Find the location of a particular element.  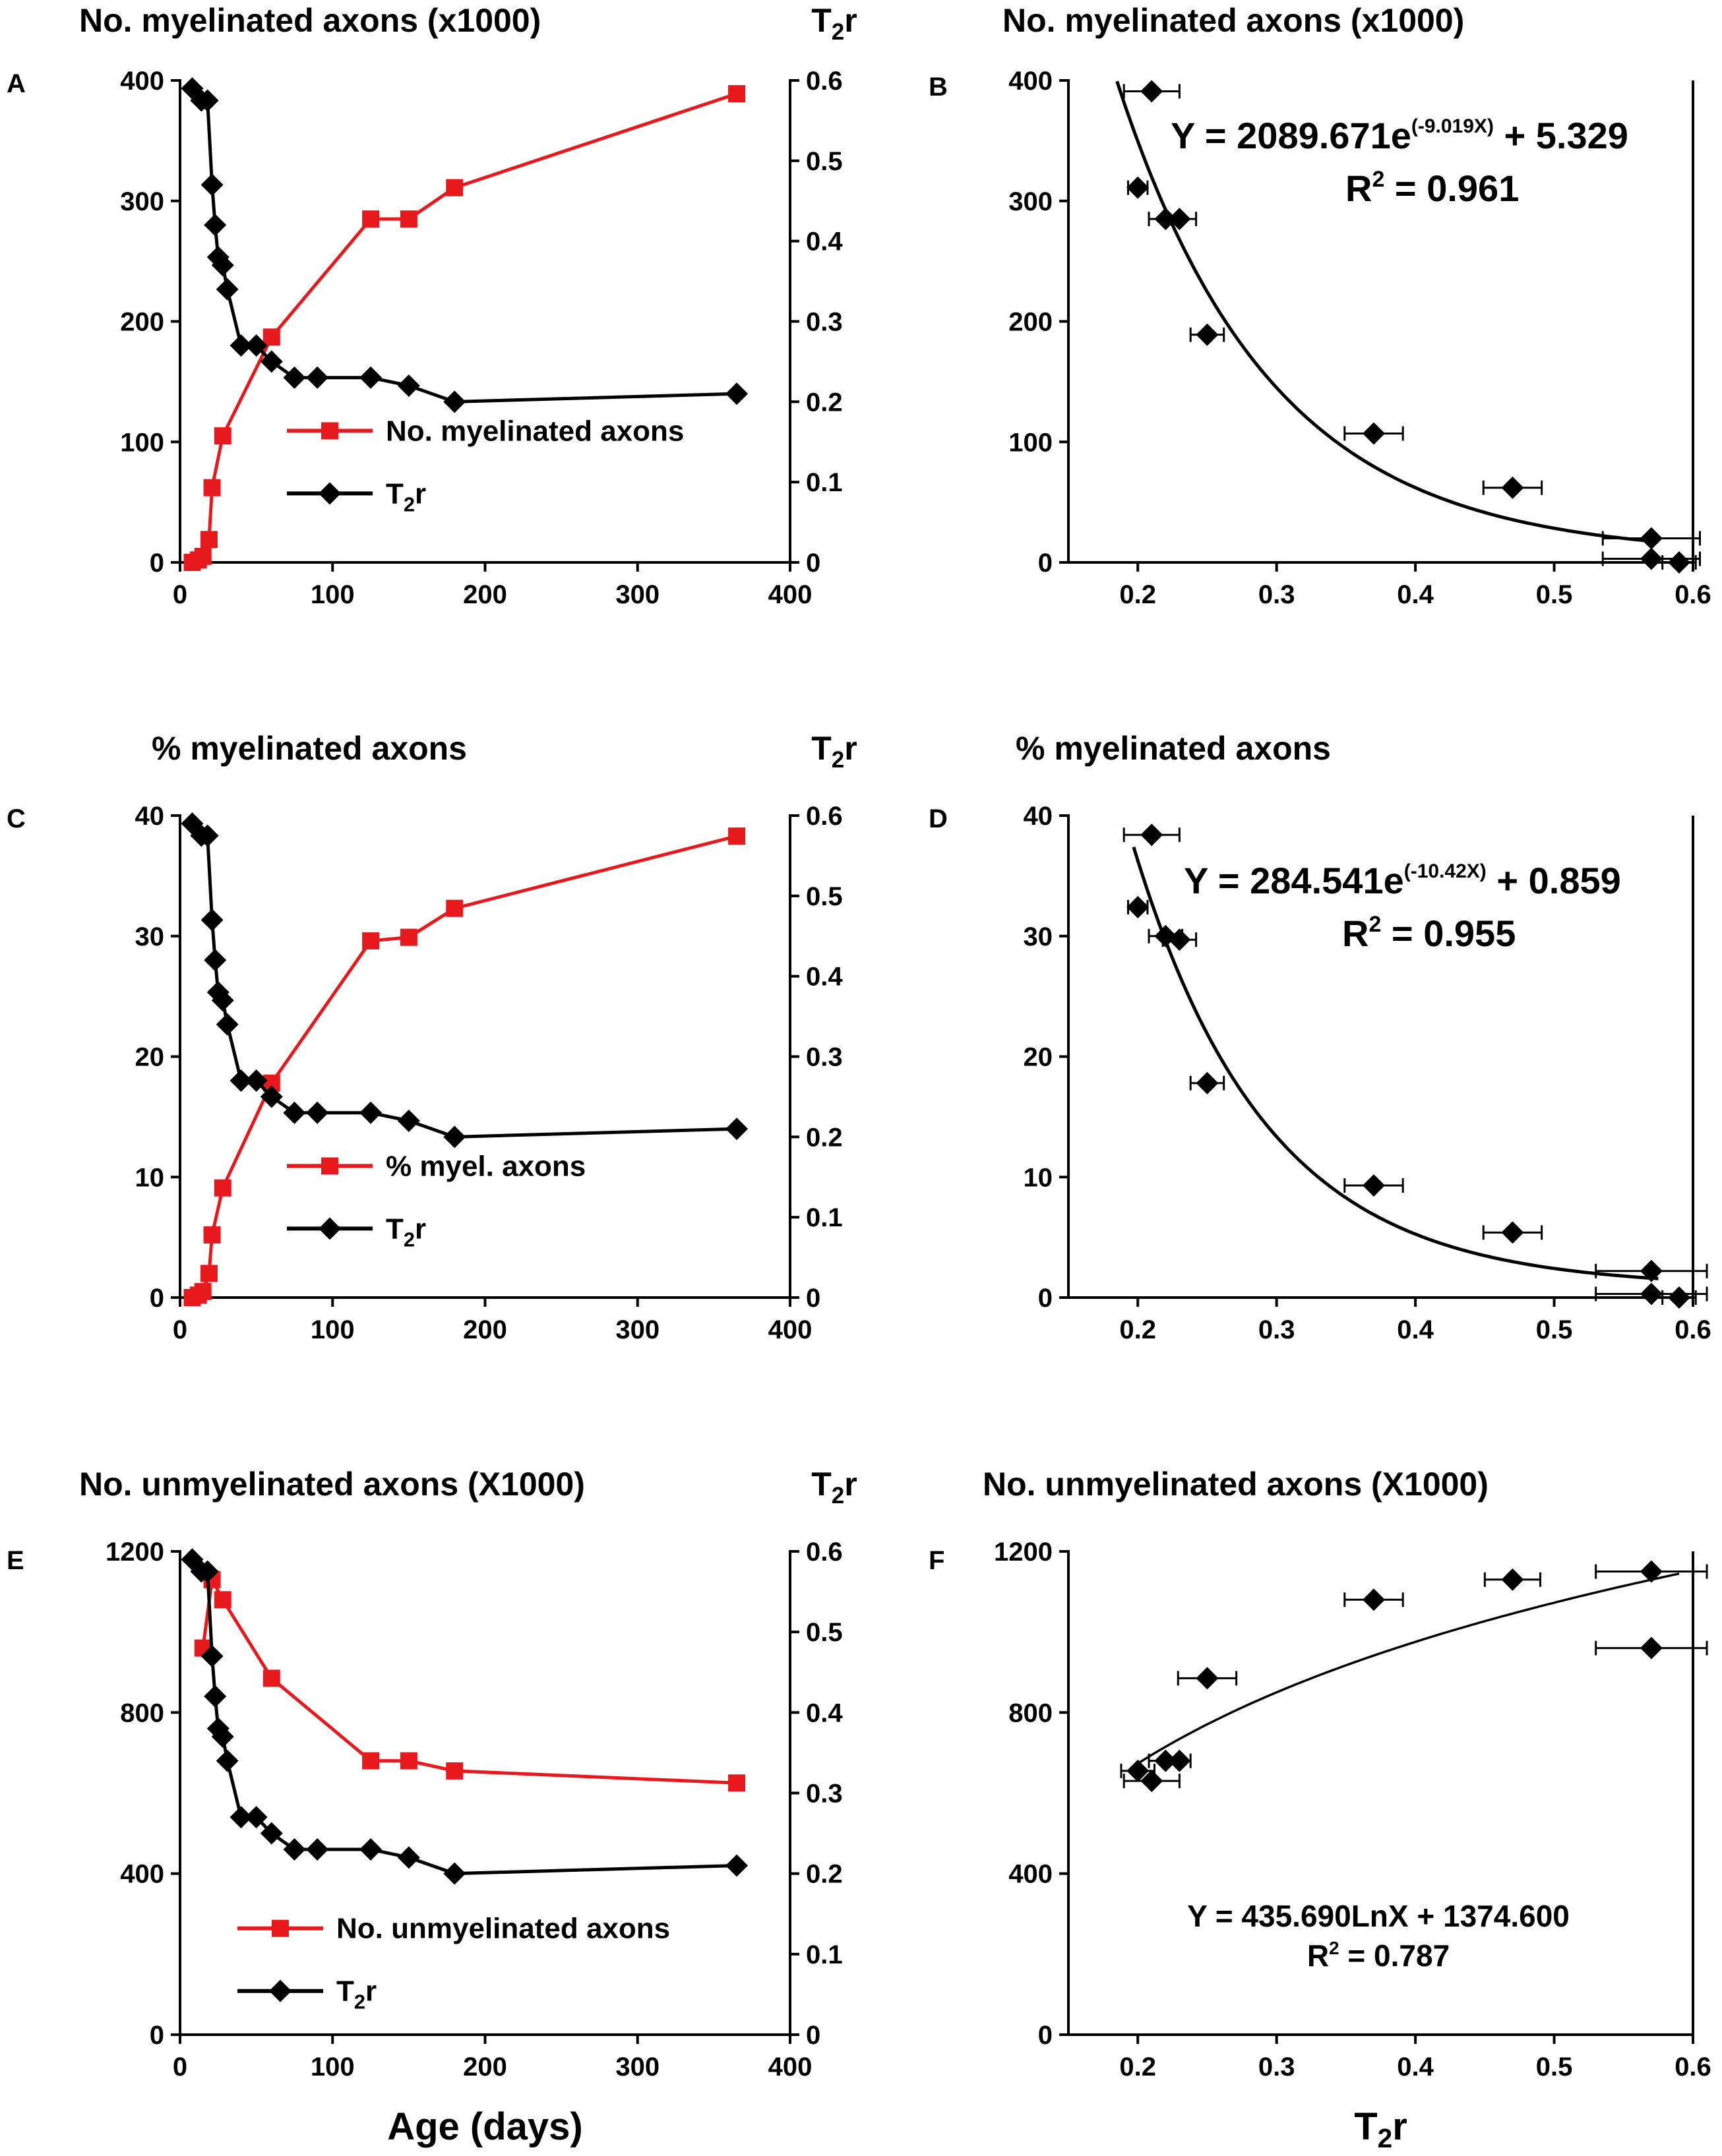

y2-tick-label: 0.2 is located at coordinates (824, 1137).